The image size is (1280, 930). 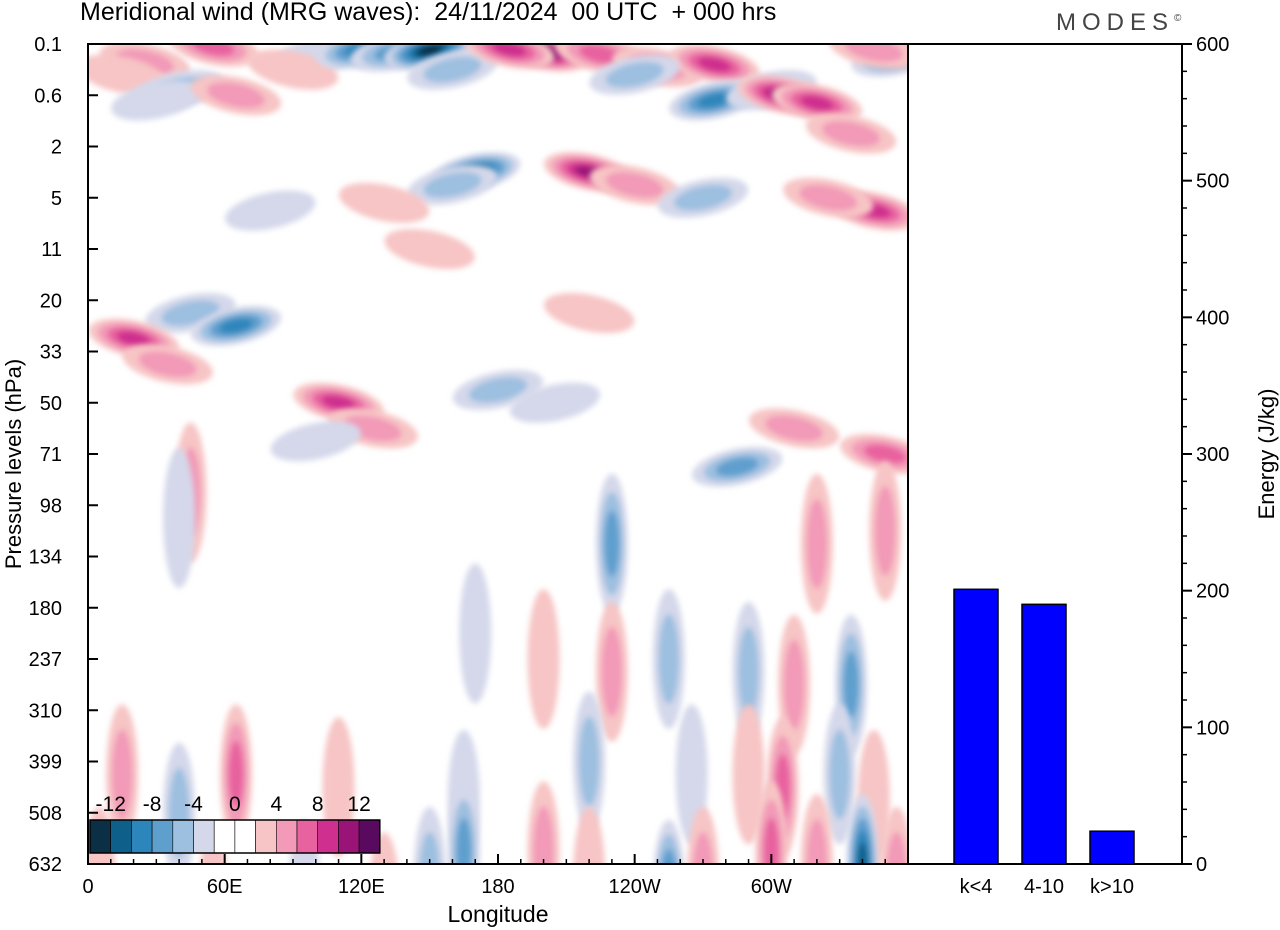 What do you see at coordinates (1044, 743) in the screenshot?
I see `energy-bars: k<4 4-10 k>10` at bounding box center [1044, 743].